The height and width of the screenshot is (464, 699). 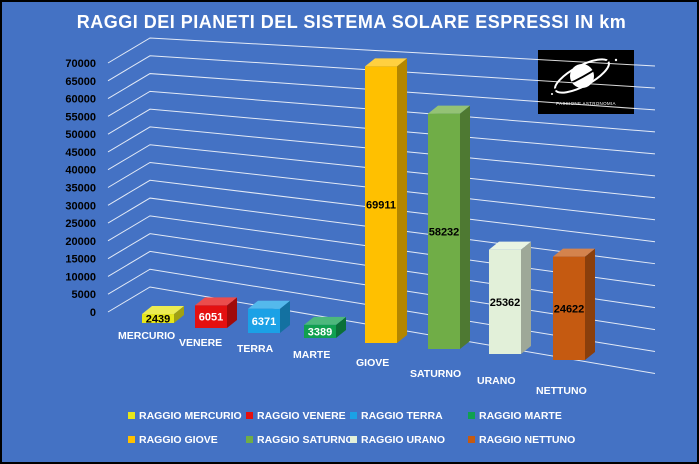 I want to click on bar-marte: 3389, so click(x=325, y=327).